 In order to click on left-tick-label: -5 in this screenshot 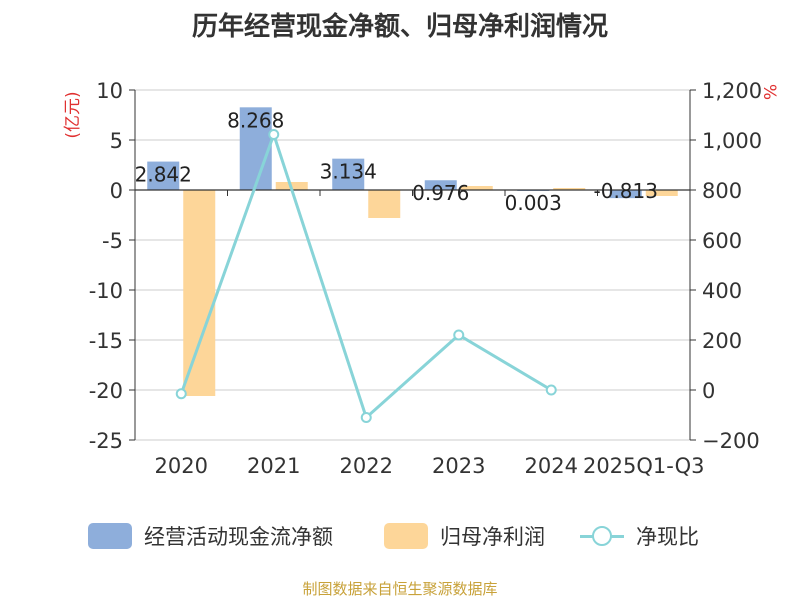, I will do `click(112, 241)`.